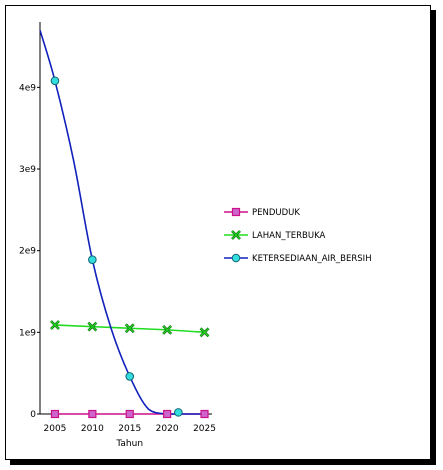  I want to click on legend-item-penduduk: PENDUDUK, so click(262, 212).